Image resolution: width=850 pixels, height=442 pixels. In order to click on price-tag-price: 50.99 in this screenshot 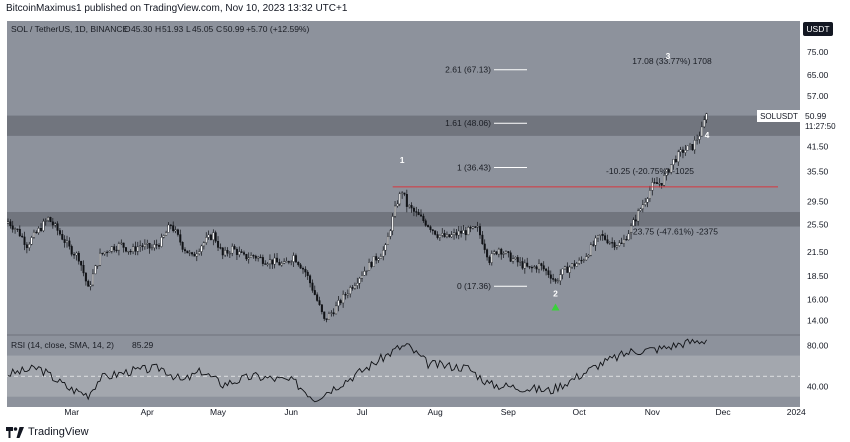, I will do `click(816, 116)`.